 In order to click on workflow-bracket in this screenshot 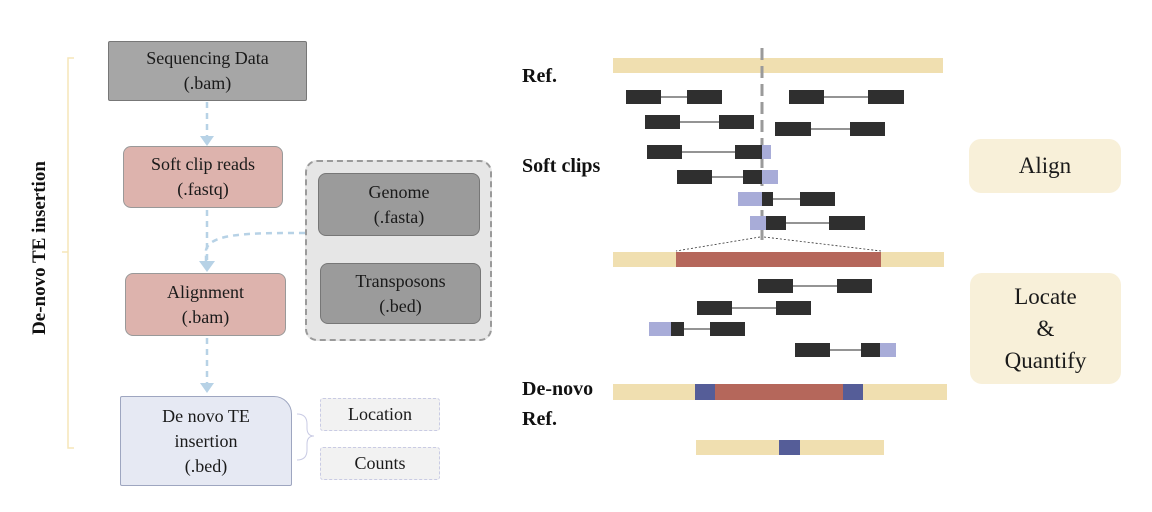, I will do `click(68, 253)`.